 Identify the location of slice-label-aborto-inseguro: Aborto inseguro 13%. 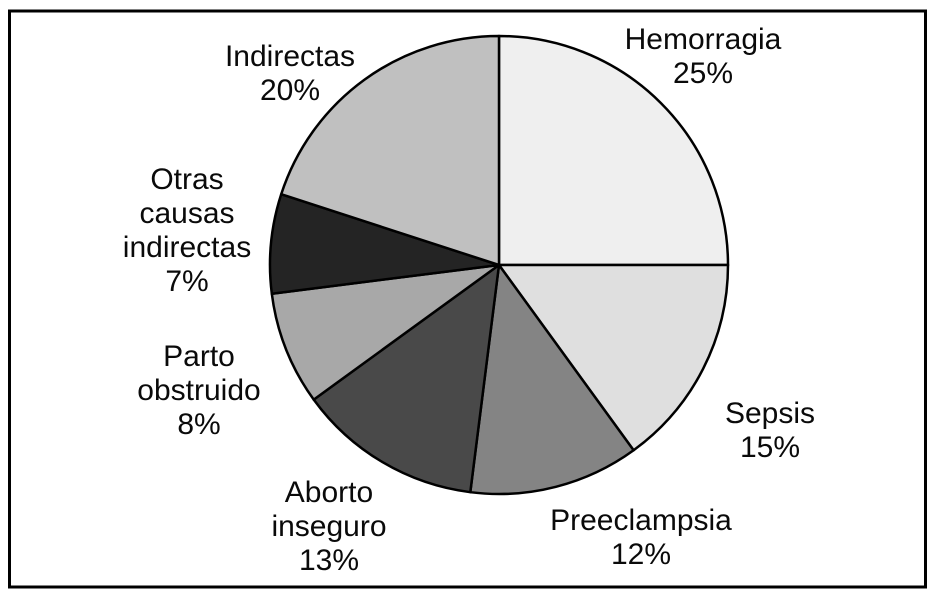
(328, 526).